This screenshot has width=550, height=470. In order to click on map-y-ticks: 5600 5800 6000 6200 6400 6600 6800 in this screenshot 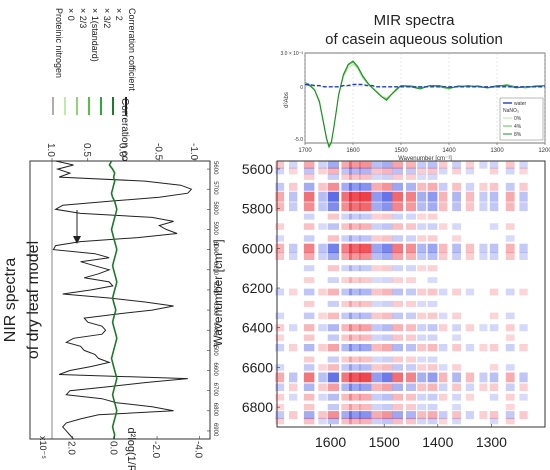, I will do `click(261, 288)`.